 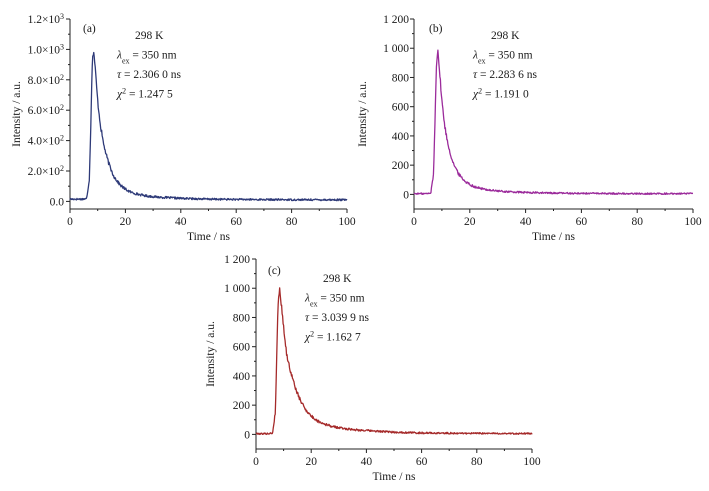 I want to click on annotation-chi-squared: χ2 = 1.247 5, so click(x=144, y=93).